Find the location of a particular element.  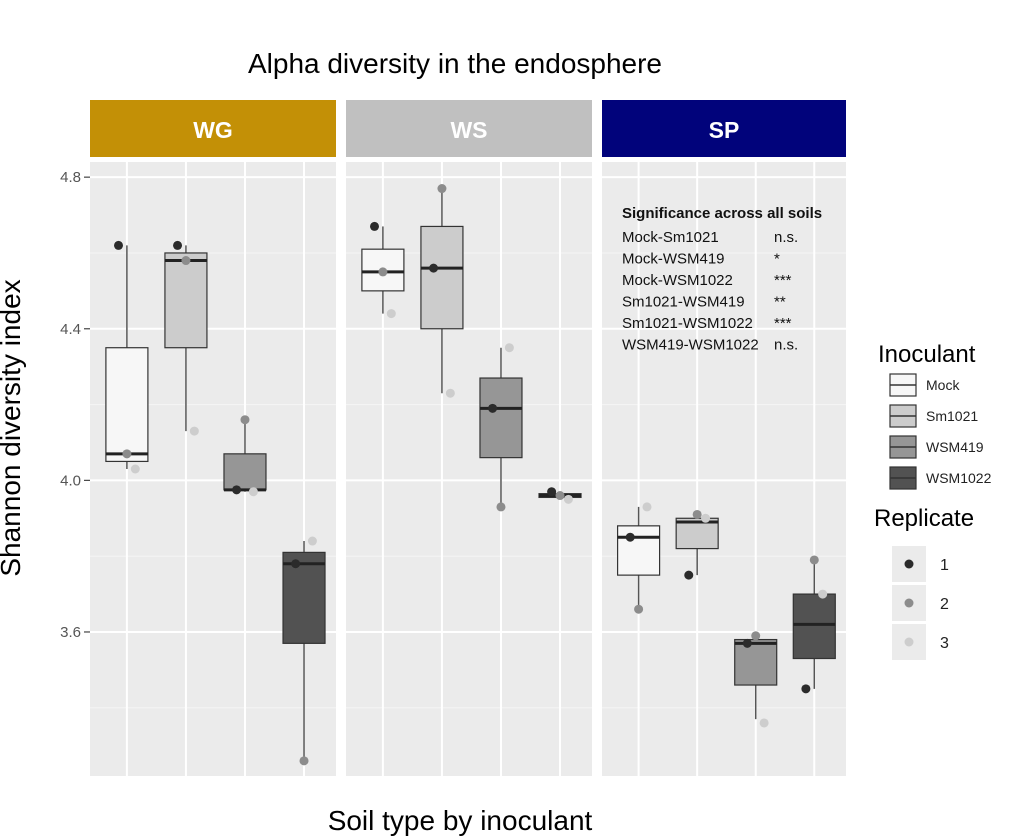

legend-label: WSM1022 is located at coordinates (959, 478).